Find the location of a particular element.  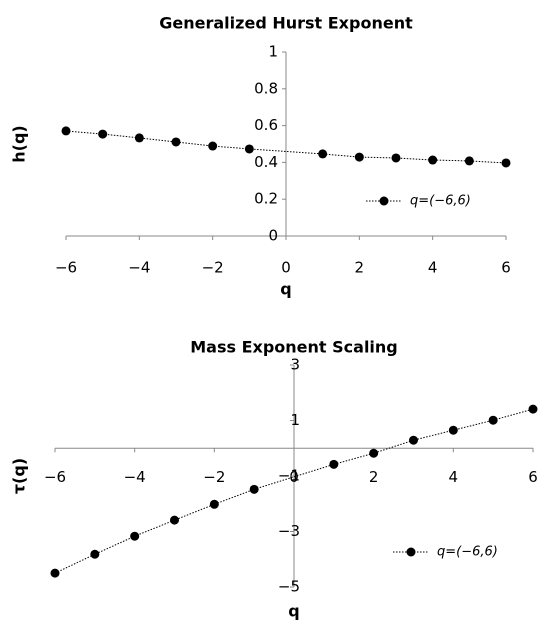

chart-title: Mass Exponent Scaling is located at coordinates (294, 347).